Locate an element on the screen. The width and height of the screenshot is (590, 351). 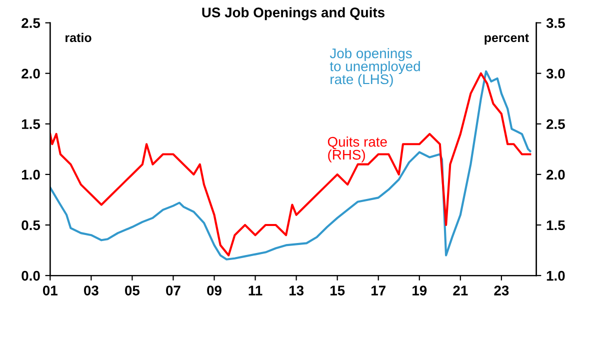
y2-axis-title: percent is located at coordinates (506, 39).